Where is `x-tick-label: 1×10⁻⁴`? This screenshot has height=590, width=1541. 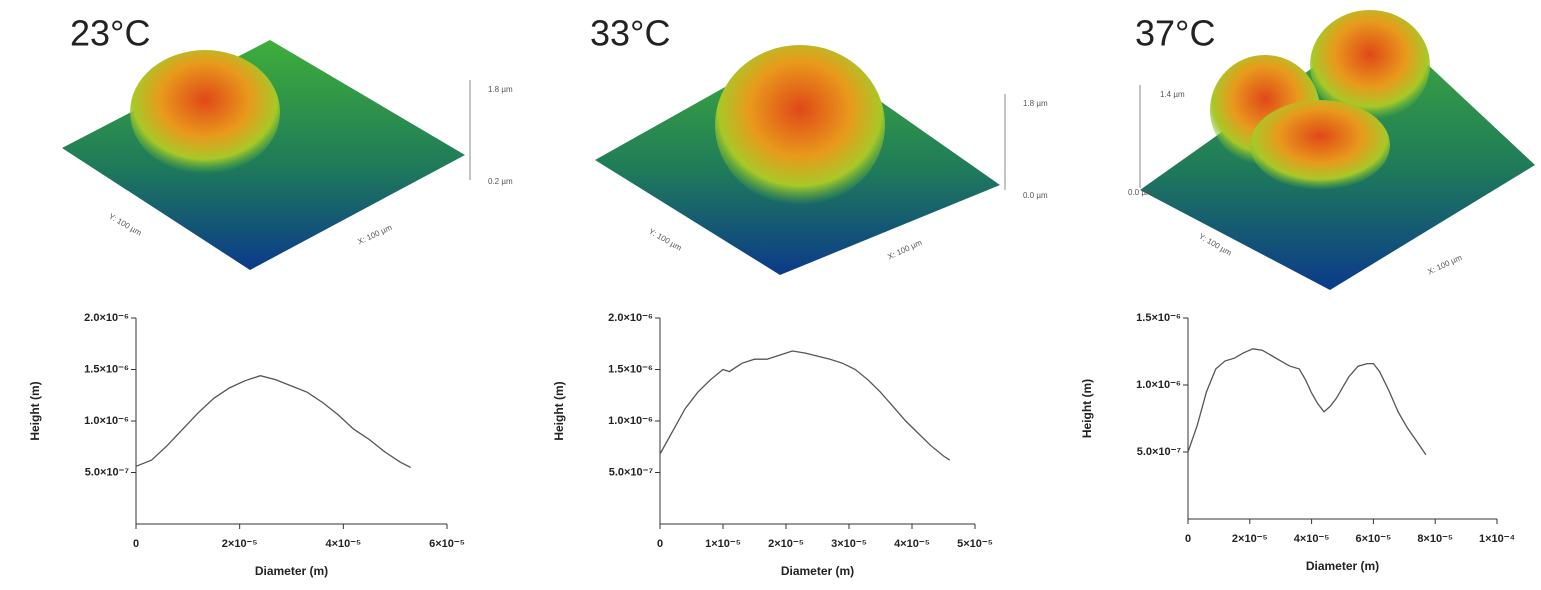 x-tick-label: 1×10⁻⁴ is located at coordinates (1497, 539).